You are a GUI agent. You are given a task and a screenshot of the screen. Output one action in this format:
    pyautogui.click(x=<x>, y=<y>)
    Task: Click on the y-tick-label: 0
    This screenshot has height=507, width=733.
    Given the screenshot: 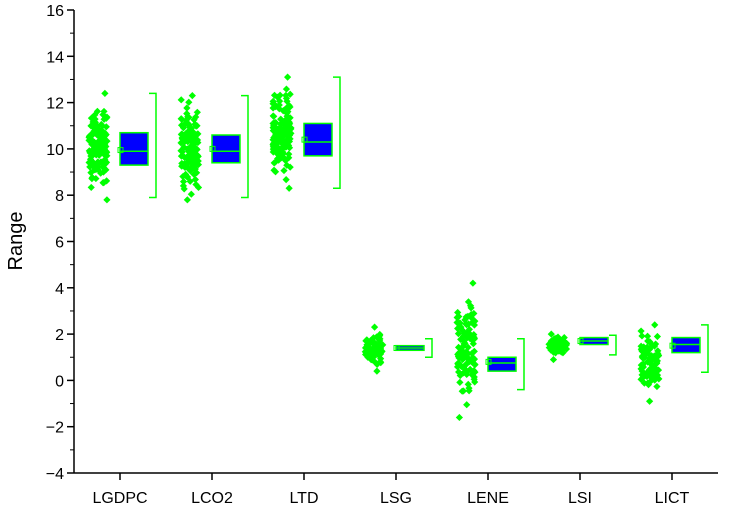 What is the action you would take?
    pyautogui.click(x=59, y=381)
    